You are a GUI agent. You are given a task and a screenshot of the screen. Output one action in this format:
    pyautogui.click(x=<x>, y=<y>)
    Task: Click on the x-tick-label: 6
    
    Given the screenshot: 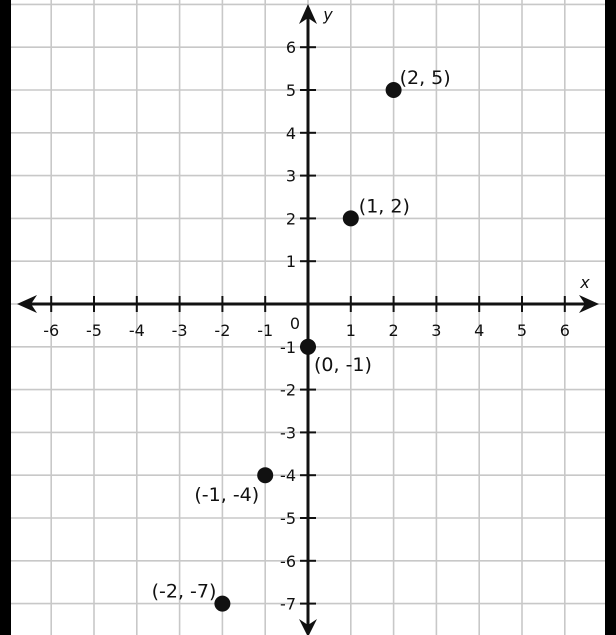 What is the action you would take?
    pyautogui.click(x=565, y=330)
    